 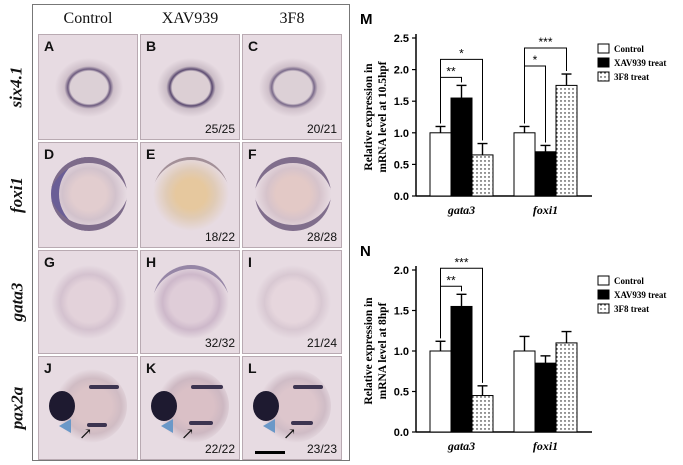 I want to click on row-header-gata3: gata3, so click(x=17, y=302).